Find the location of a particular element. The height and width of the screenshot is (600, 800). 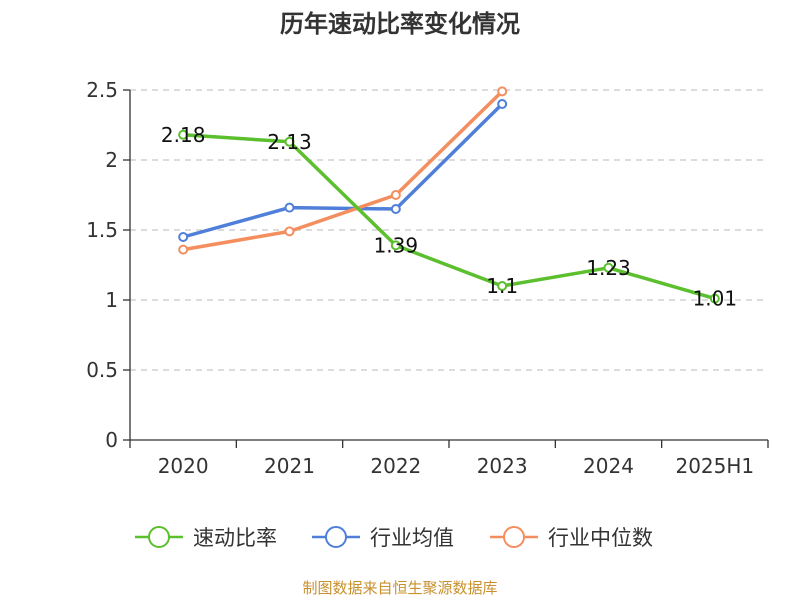

data-label: 1.1 is located at coordinates (502, 286).